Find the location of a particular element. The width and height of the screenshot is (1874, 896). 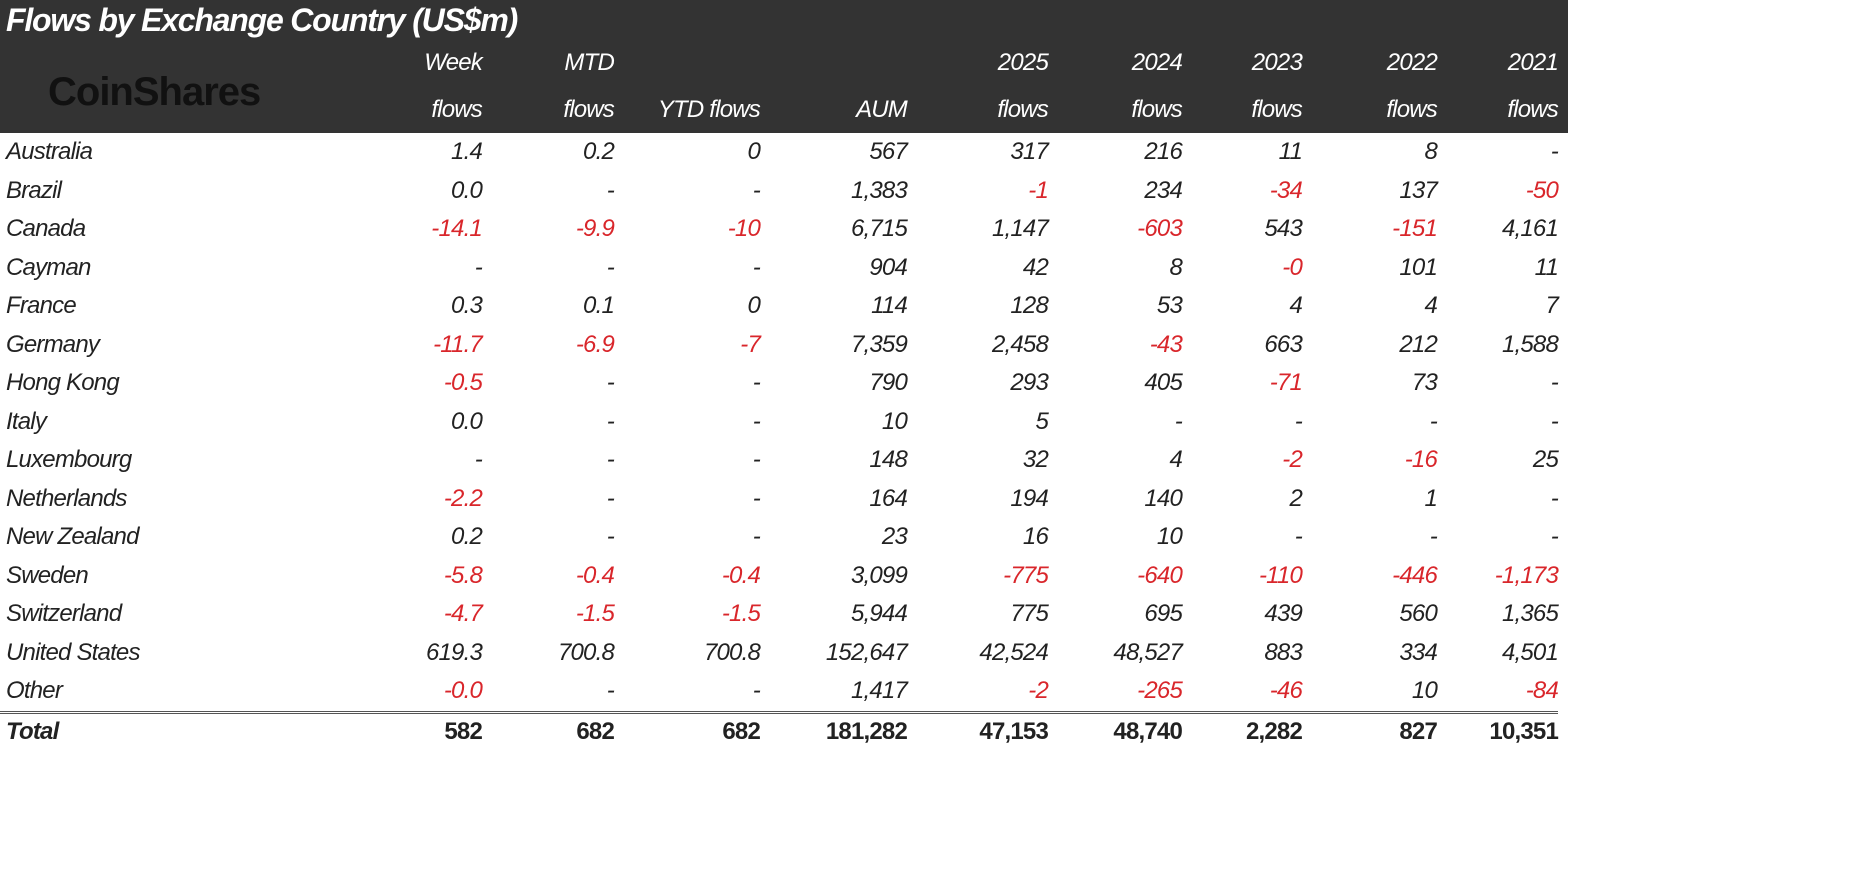

value-cell: 164 is located at coordinates (888, 498).